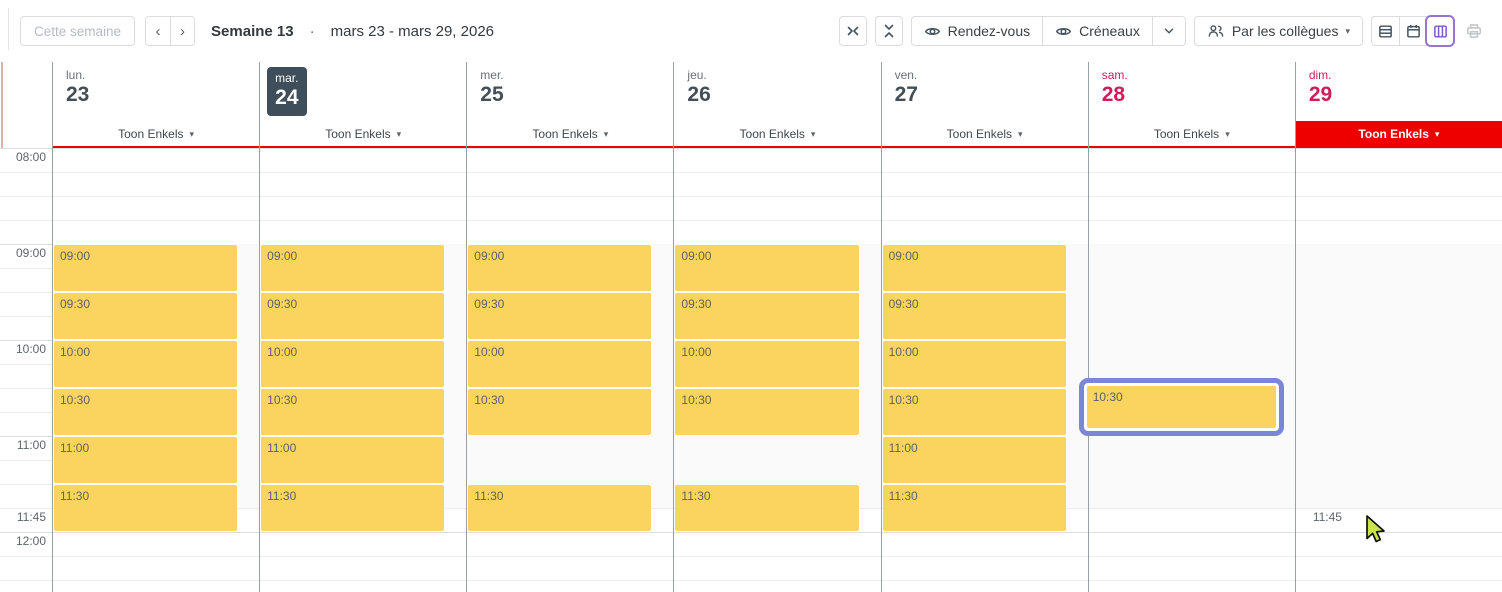 The width and height of the screenshot is (1502, 592). Describe the element at coordinates (1285, 31) in the screenshot. I see `by-colleagues-label: Par les collègues` at that location.